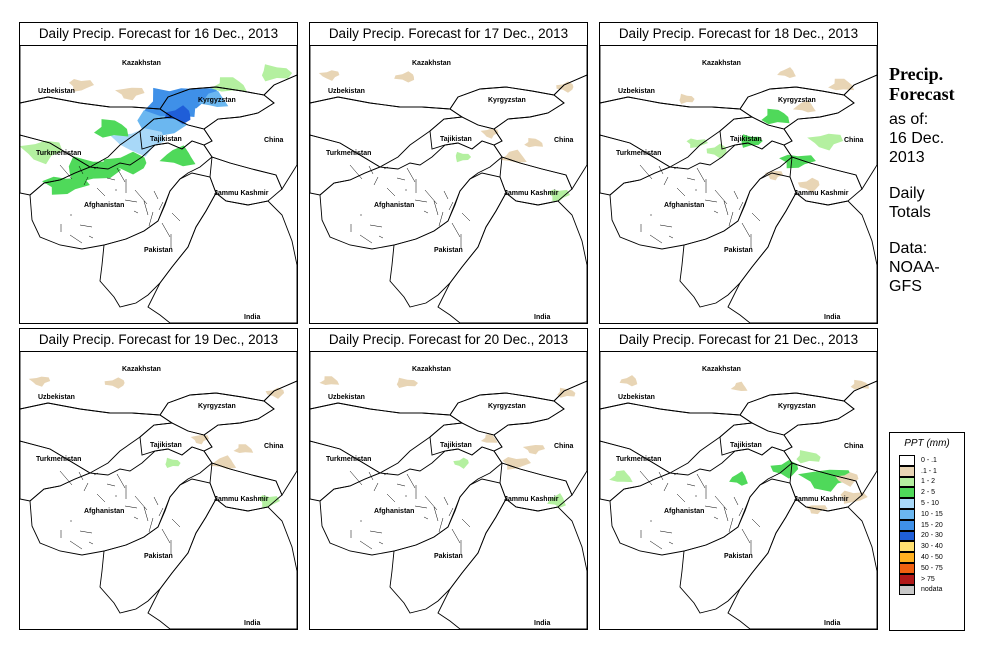 The height and width of the screenshot is (649, 983). Describe the element at coordinates (928, 579) in the screenshot. I see `legend-label: > 75` at that location.